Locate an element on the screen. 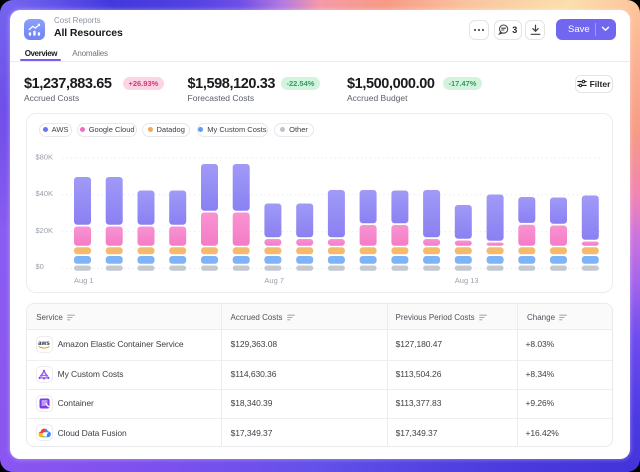 Image resolution: width=640 pixels, height=472 pixels. svg-text: Aug 13 is located at coordinates (467, 280).